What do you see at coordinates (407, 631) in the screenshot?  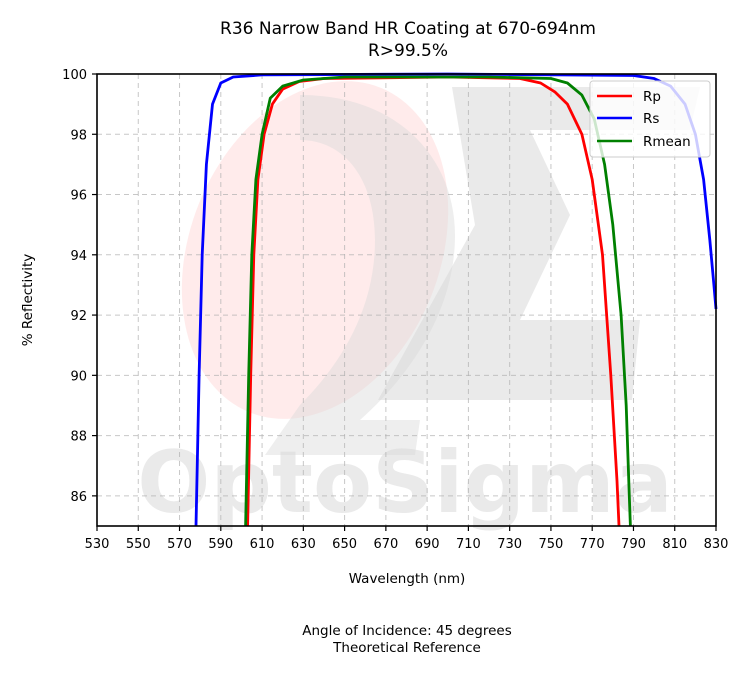 I see `footer-line-1: Angle of Incidence: 45 degrees` at bounding box center [407, 631].